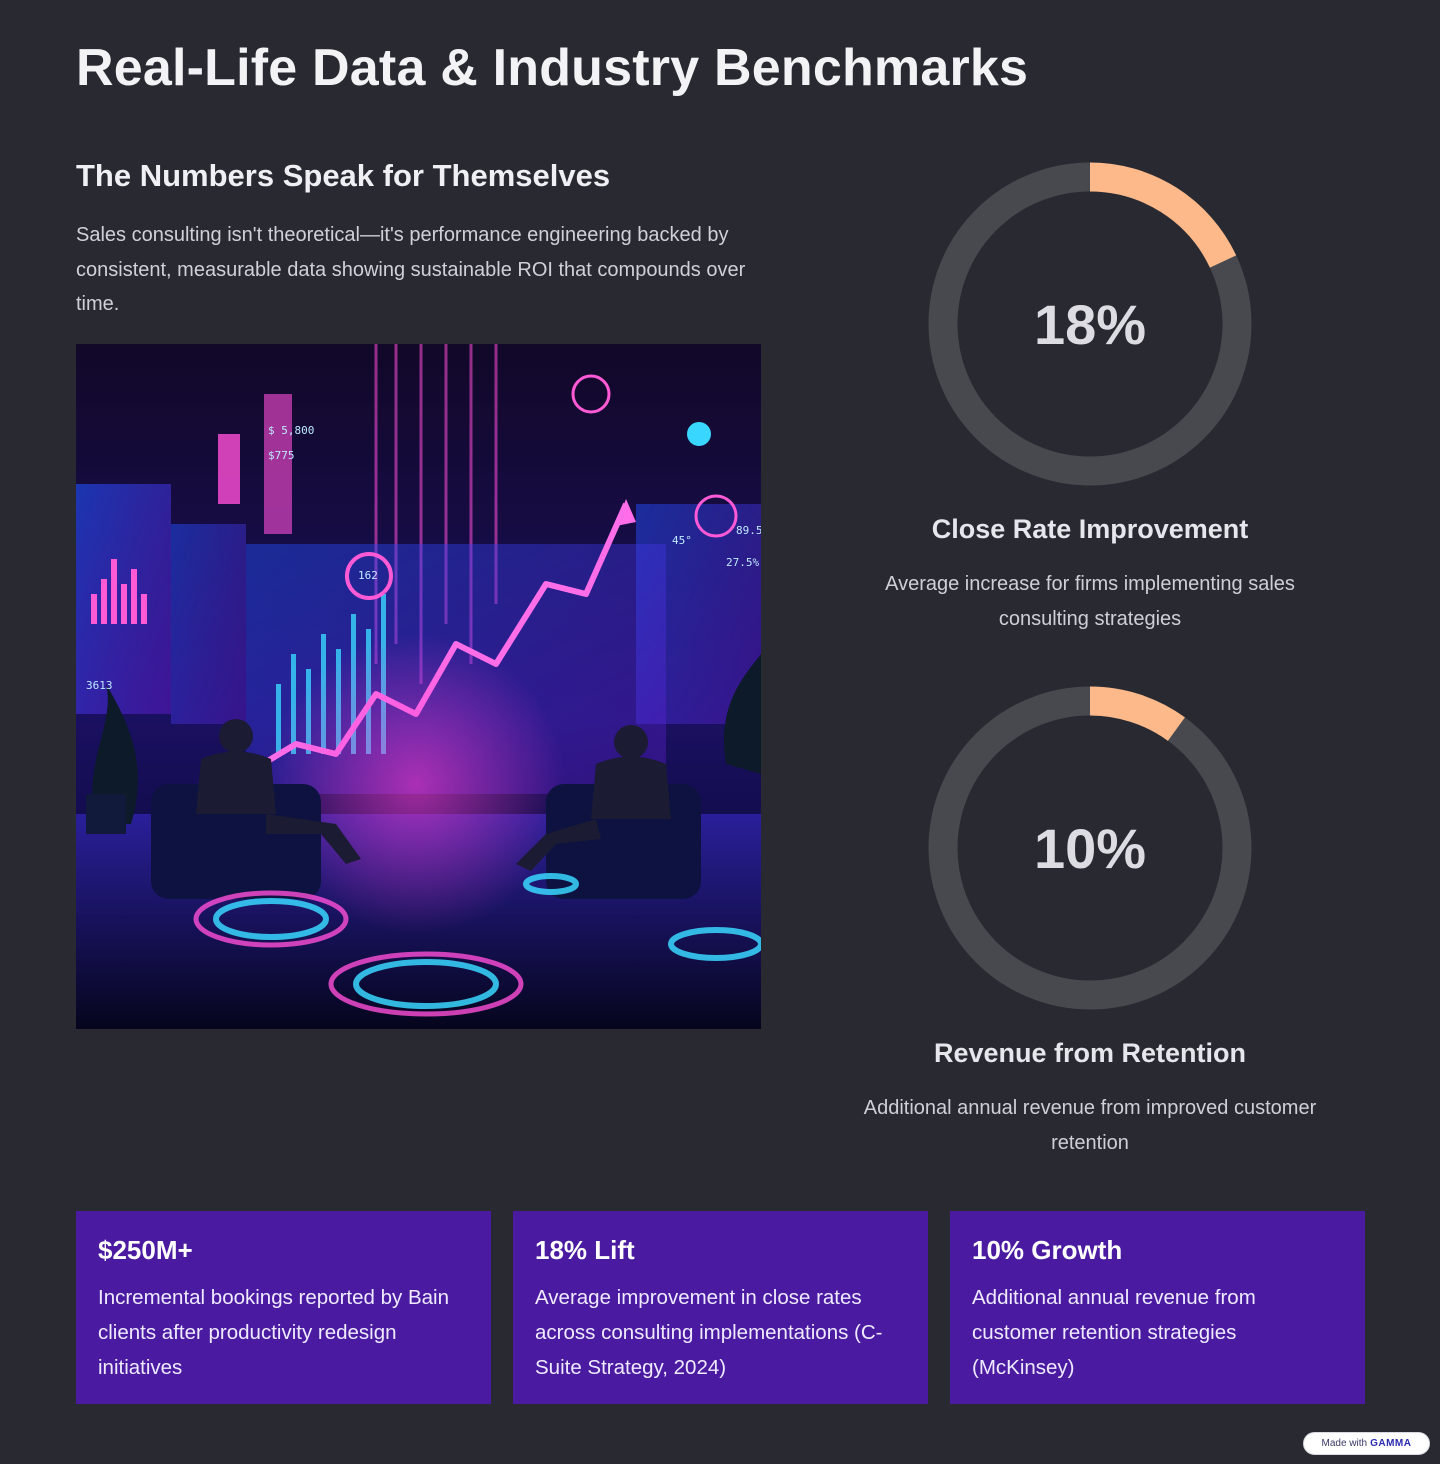  What do you see at coordinates (1344, 1443) in the screenshot?
I see `badge-prefix: Made with` at bounding box center [1344, 1443].